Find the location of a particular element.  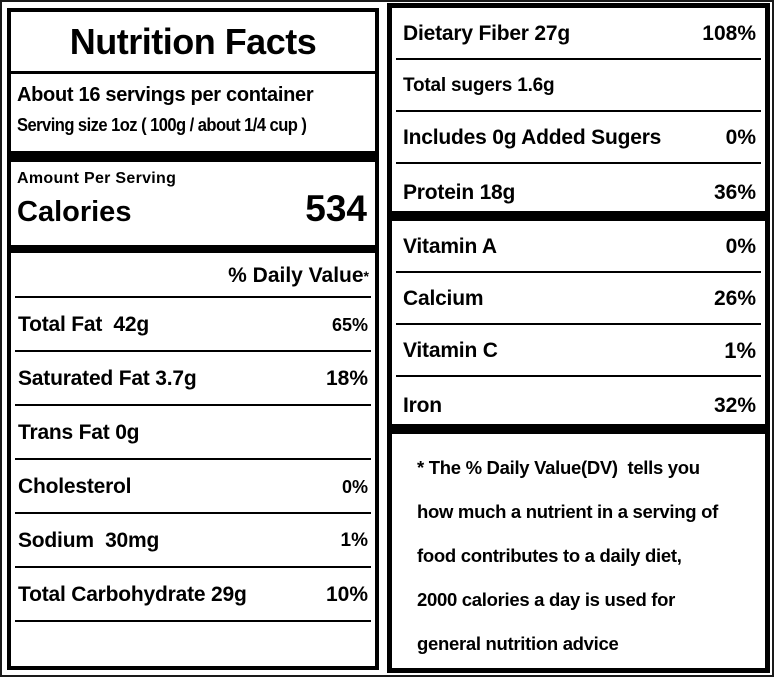

nutrient-row: Dietary Fiber 27g 108% is located at coordinates (578, 34).